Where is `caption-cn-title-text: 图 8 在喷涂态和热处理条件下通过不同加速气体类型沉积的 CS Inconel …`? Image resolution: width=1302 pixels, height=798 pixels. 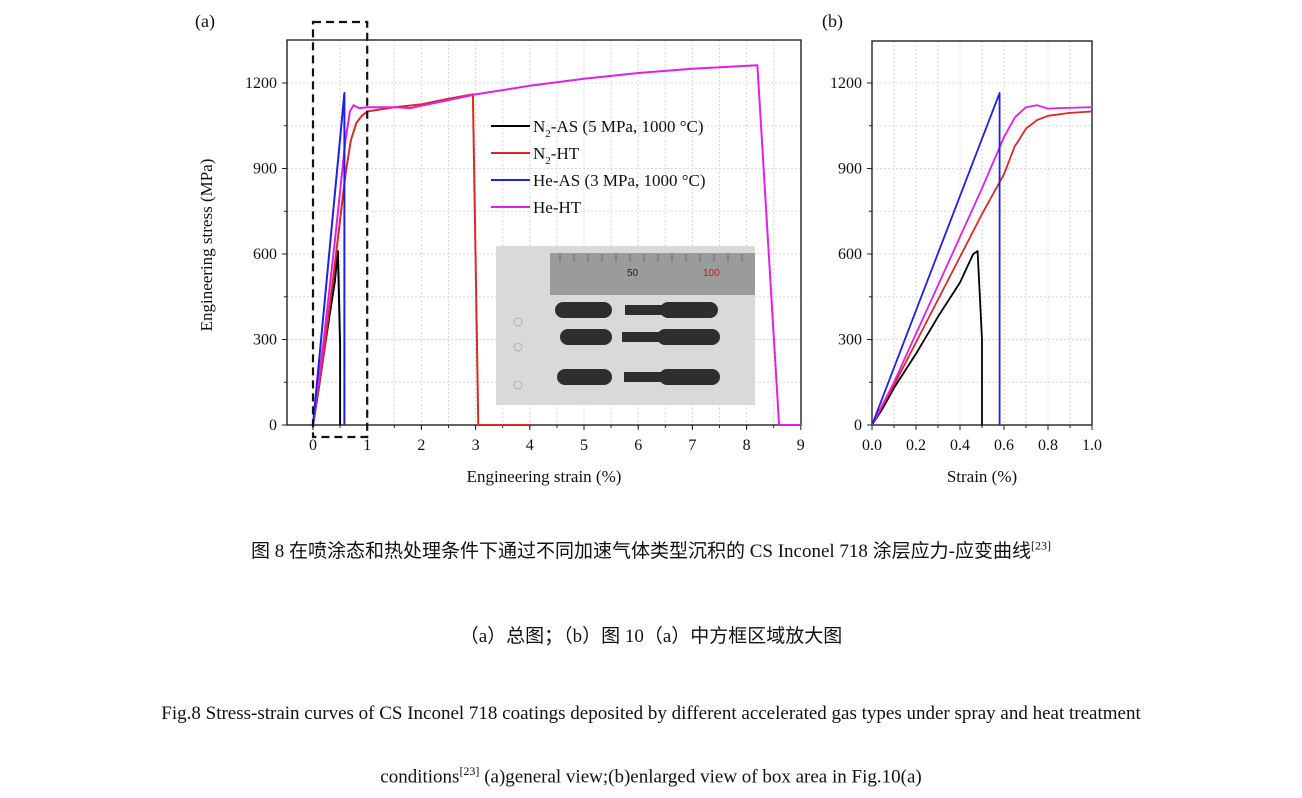 caption-cn-title-text: 图 8 在喷涂态和热处理条件下通过不同加速气体类型沉积的 CS Inconel … is located at coordinates (641, 551).